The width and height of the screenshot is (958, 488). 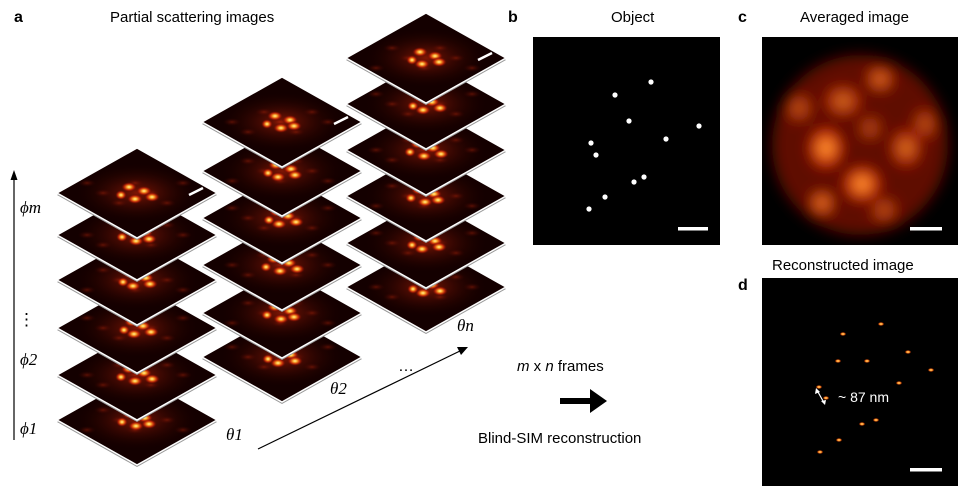 I want to click on theta-1-label: θ1, so click(x=234, y=434).